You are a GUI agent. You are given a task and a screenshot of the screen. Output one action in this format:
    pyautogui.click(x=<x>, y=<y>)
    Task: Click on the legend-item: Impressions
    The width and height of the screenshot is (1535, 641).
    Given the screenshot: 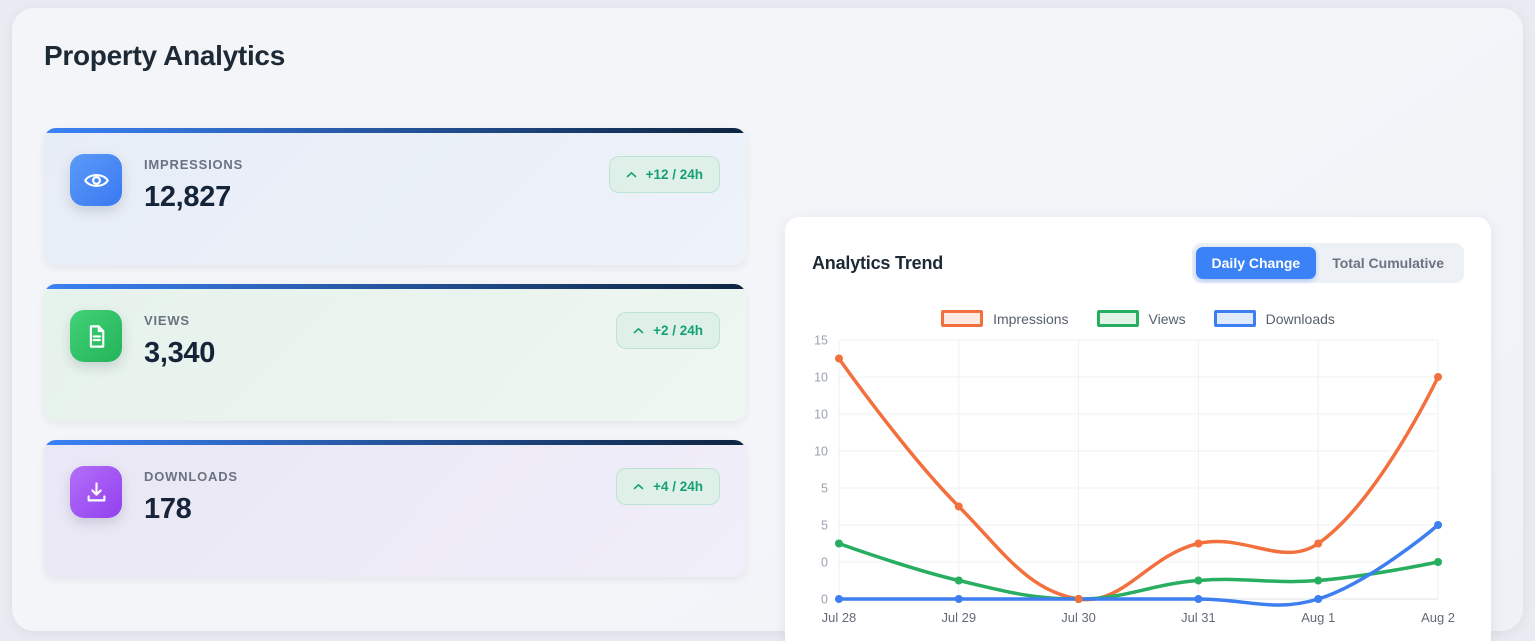 What is the action you would take?
    pyautogui.click(x=1005, y=318)
    